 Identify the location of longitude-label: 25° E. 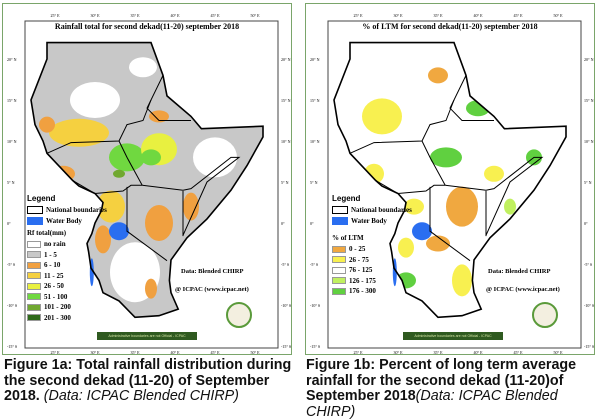
(358, 15).